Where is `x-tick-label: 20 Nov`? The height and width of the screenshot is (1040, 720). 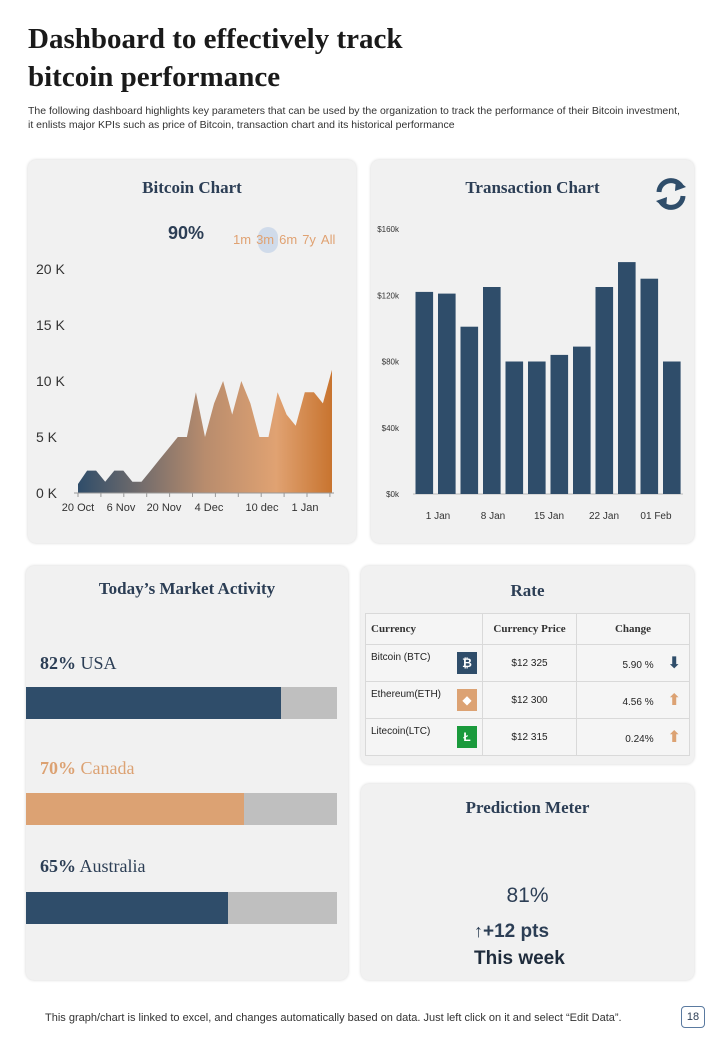
x-tick-label: 20 Nov is located at coordinates (164, 508).